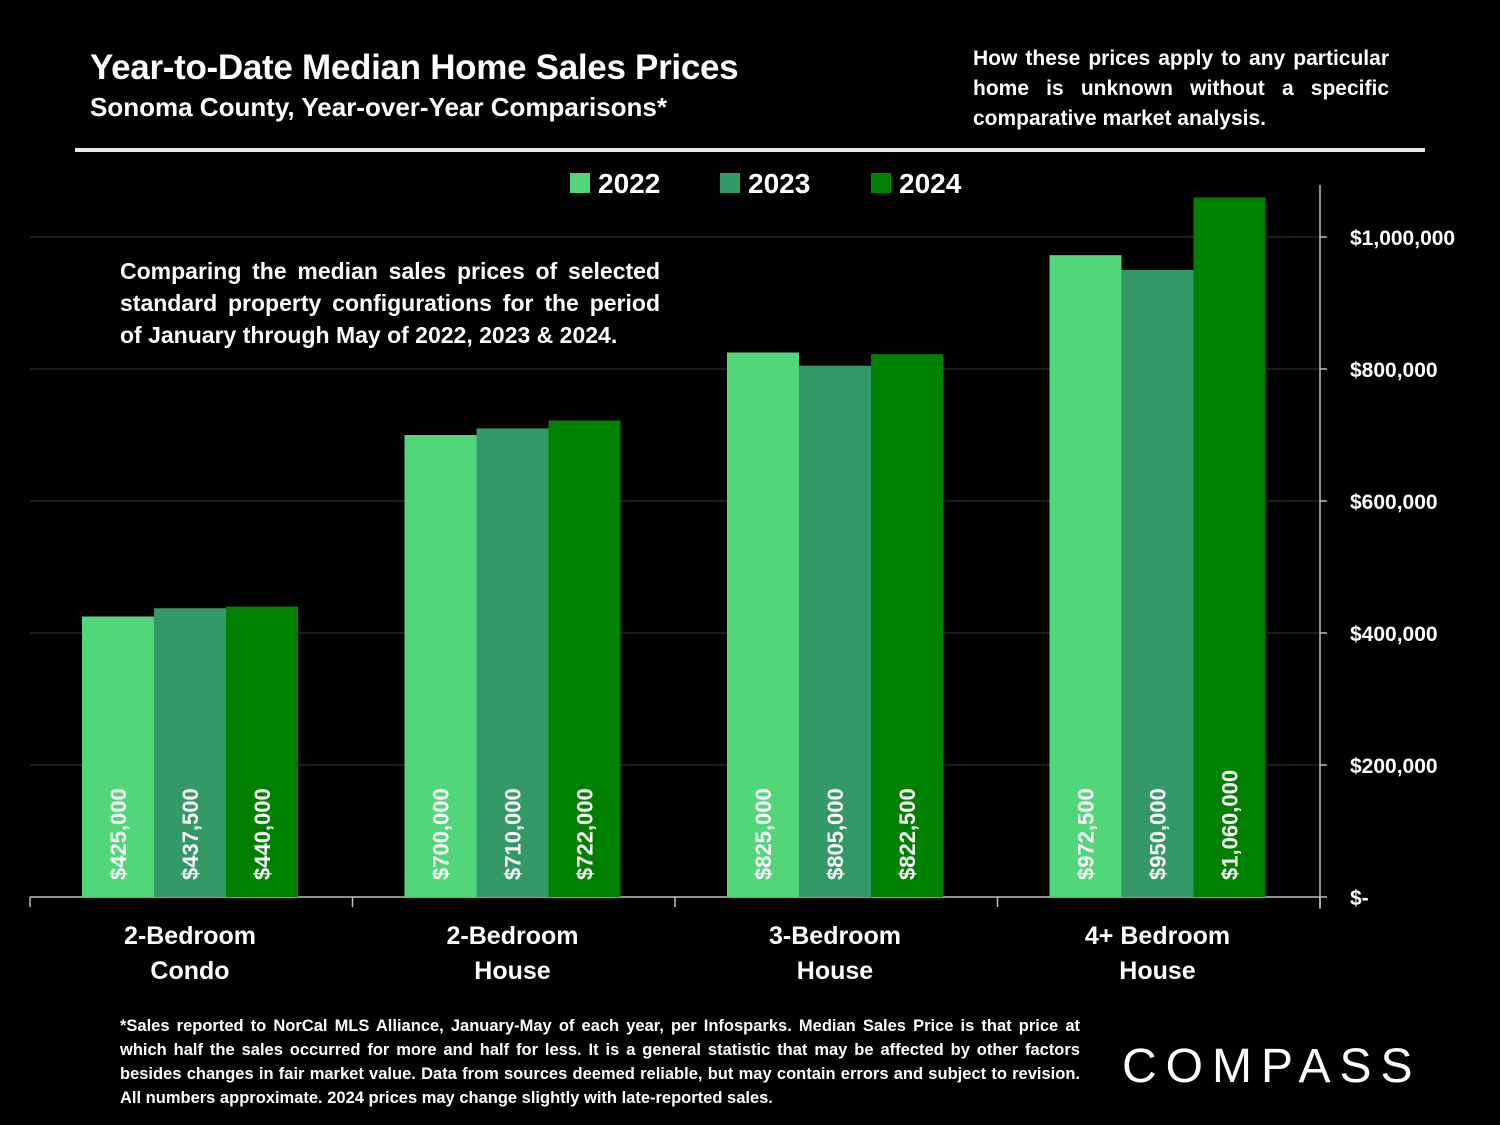 The height and width of the screenshot is (1125, 1500). What do you see at coordinates (118, 834) in the screenshot?
I see `data-label: $425,000` at bounding box center [118, 834].